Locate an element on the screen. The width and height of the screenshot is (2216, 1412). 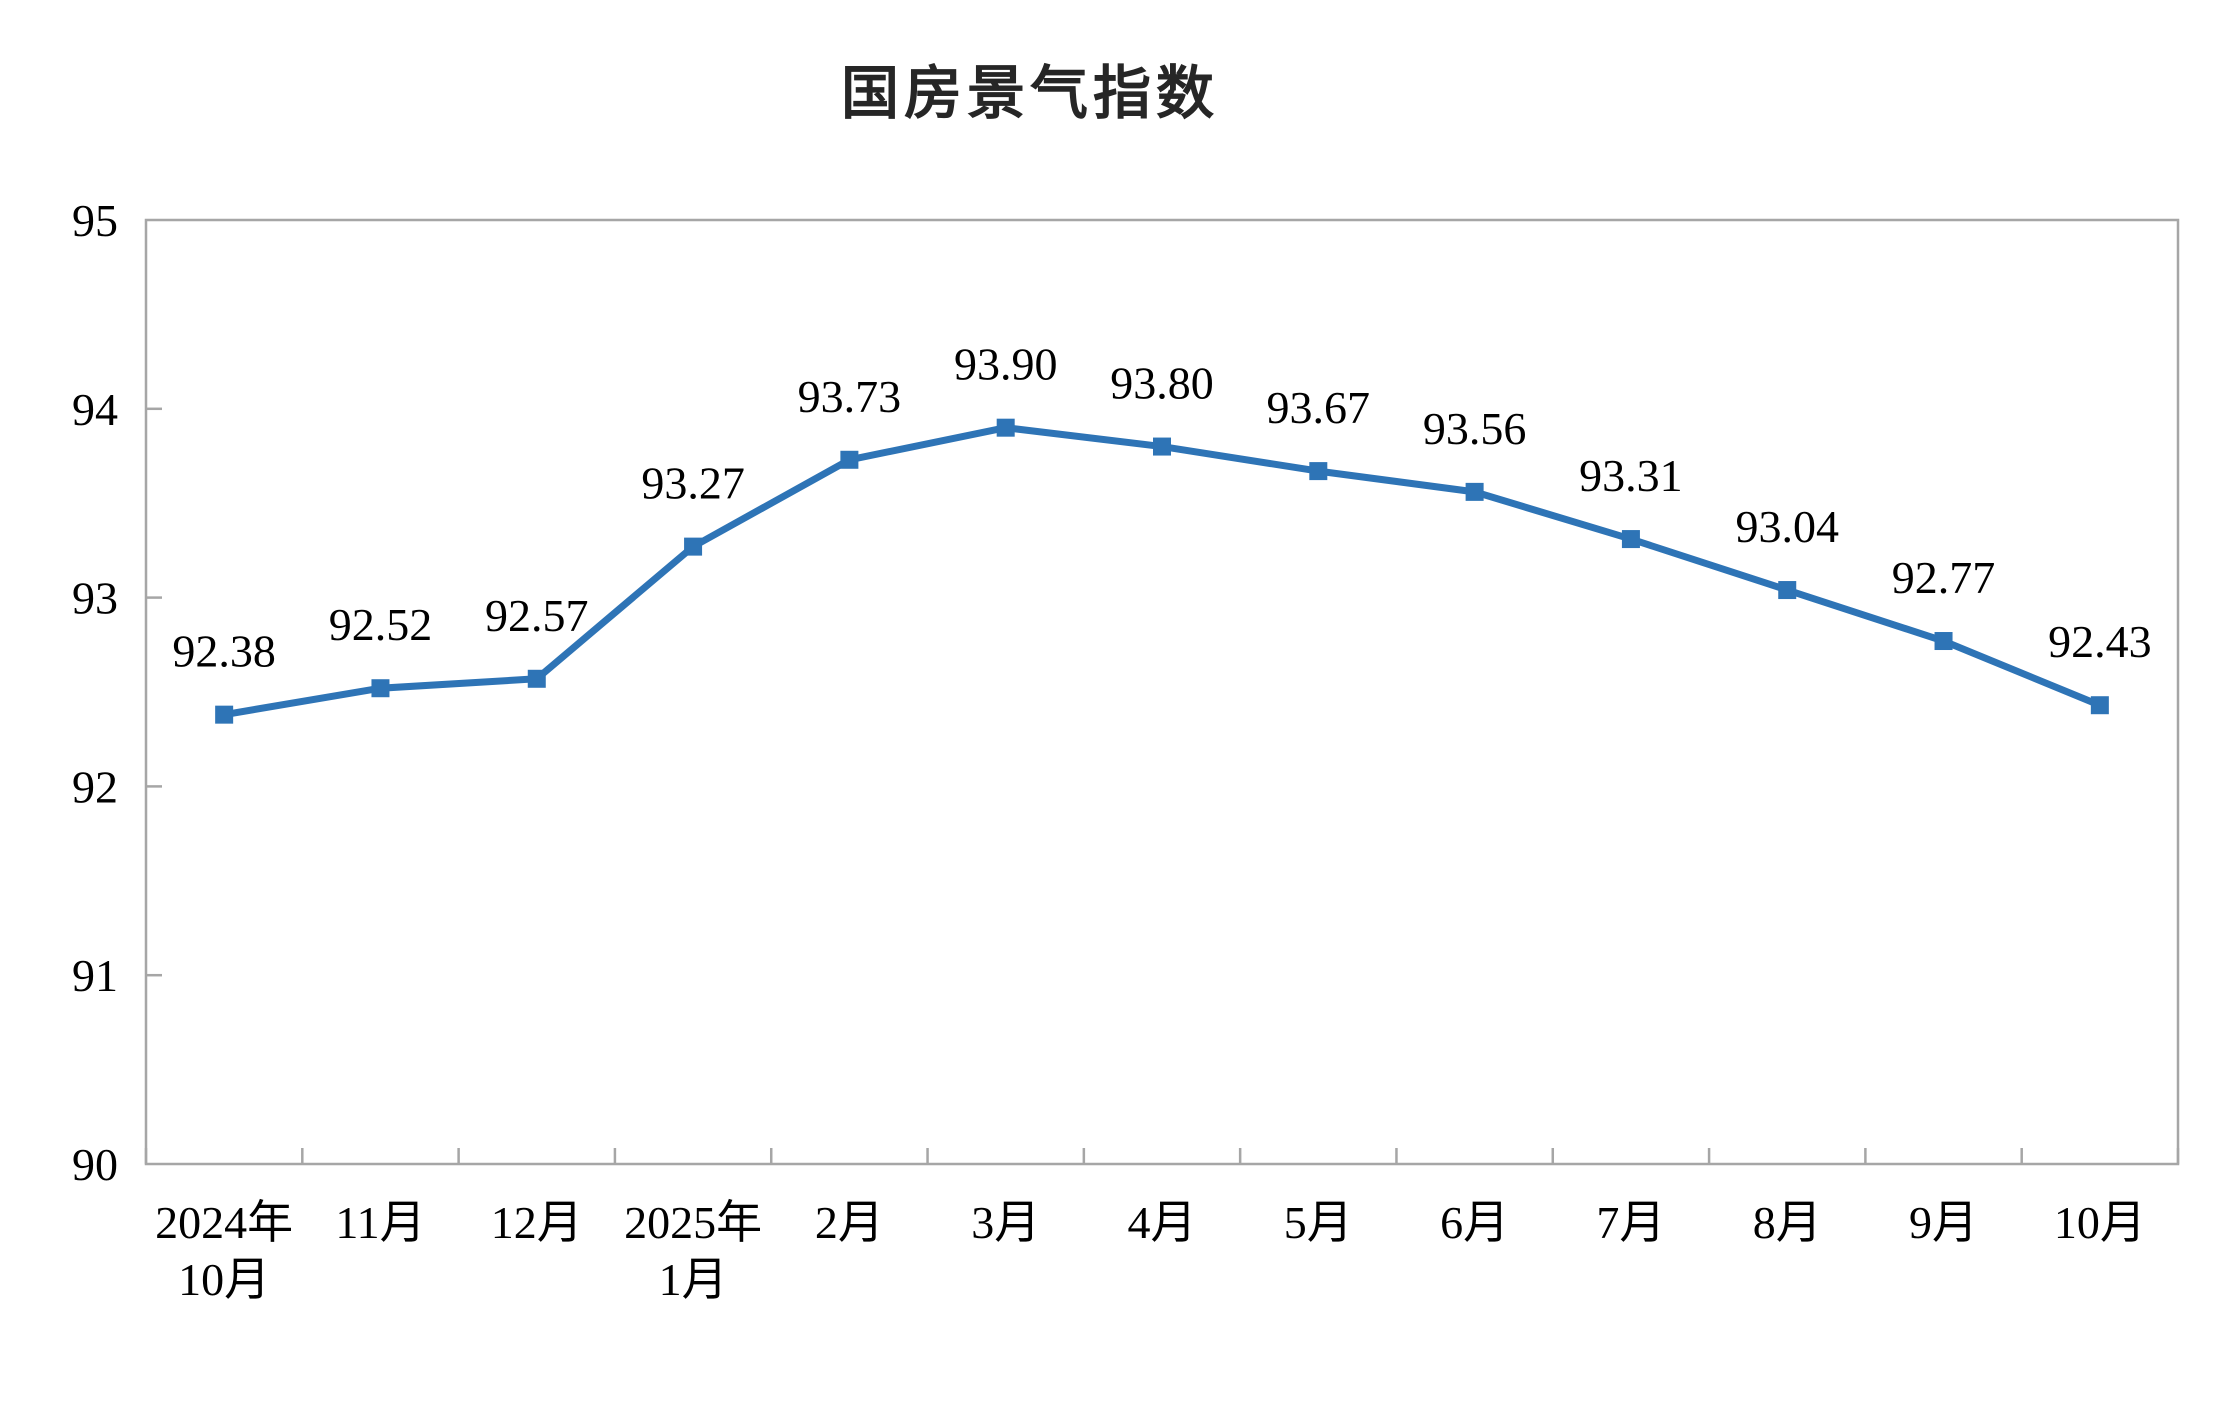
data-label: 93.27 is located at coordinates (693, 483).